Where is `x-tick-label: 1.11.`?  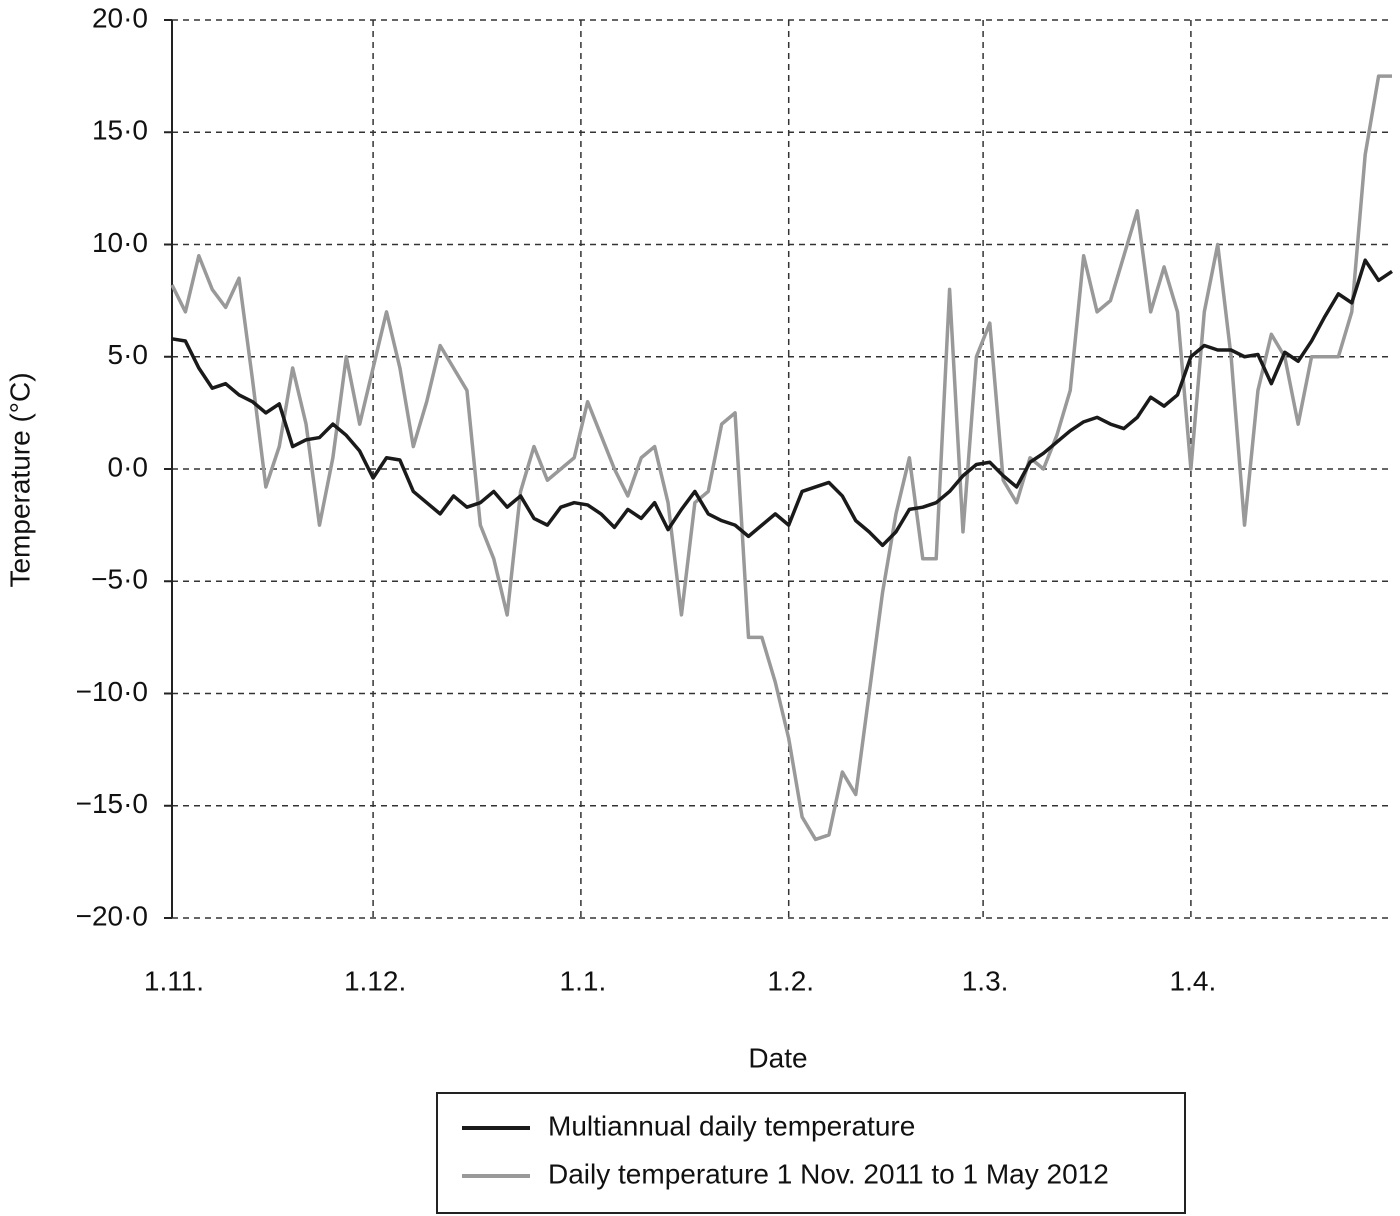
x-tick-label: 1.11. is located at coordinates (174, 980).